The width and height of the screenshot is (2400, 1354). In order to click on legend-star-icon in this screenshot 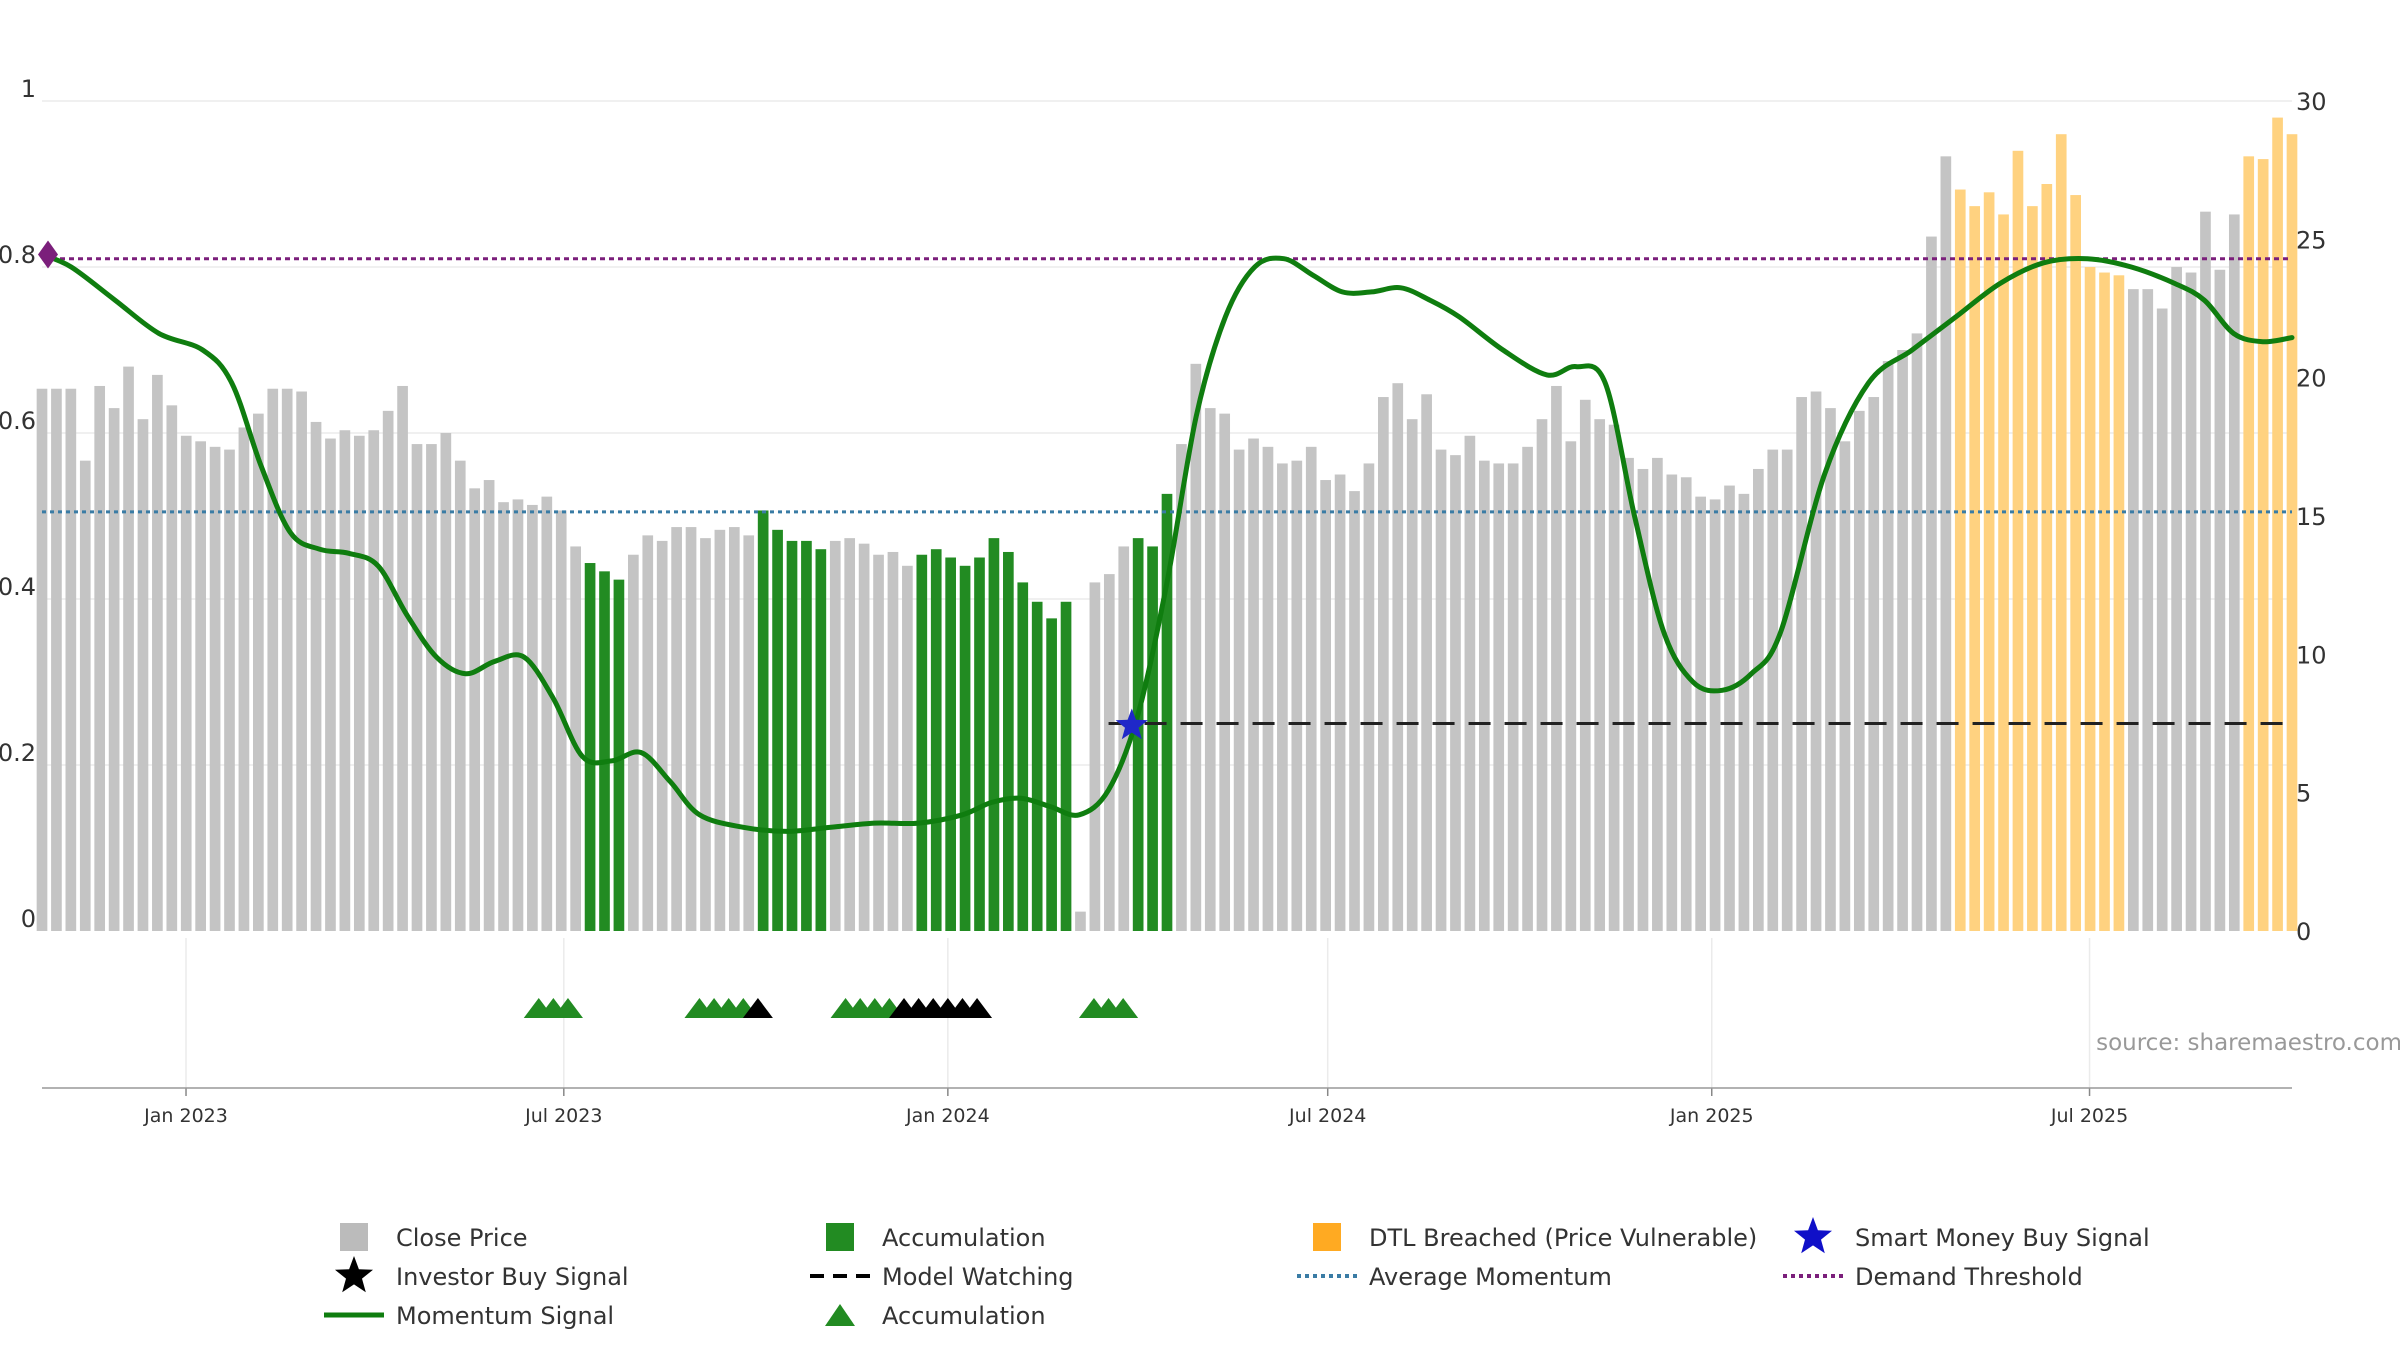, I will do `click(1813, 1235)`.